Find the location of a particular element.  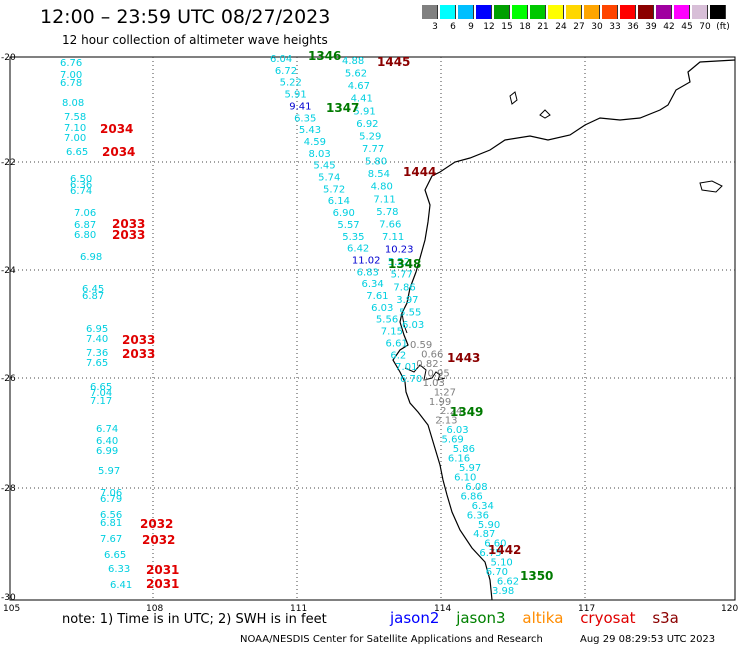

wave-height-value: 5.45 is located at coordinates (324, 166).